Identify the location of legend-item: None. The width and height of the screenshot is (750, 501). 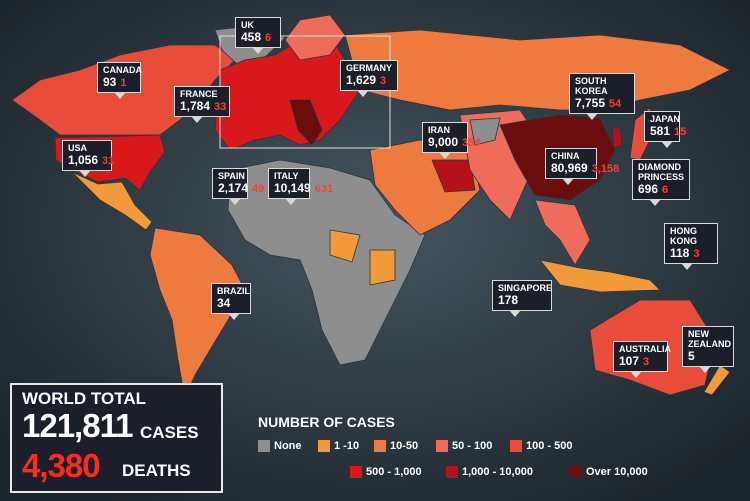
(280, 446).